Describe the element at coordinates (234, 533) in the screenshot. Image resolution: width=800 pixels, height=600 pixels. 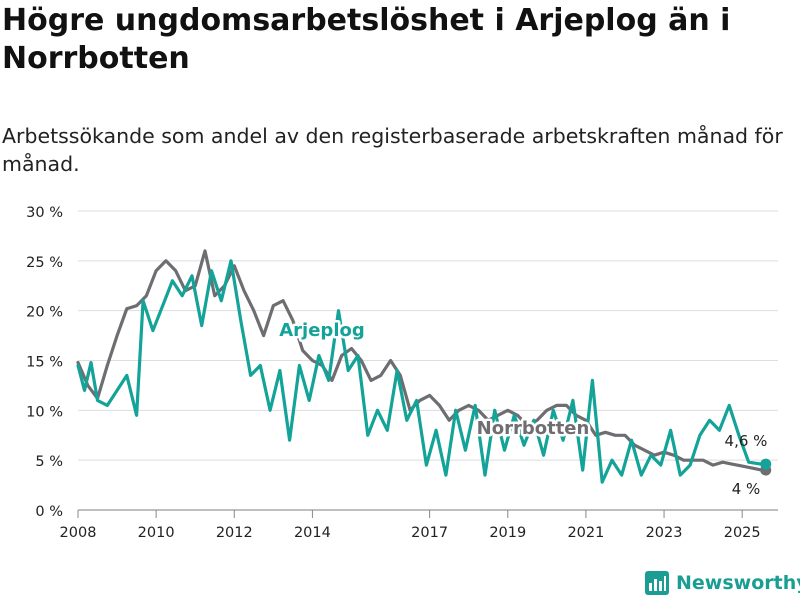
I see `x-tick-label: 2012` at that location.